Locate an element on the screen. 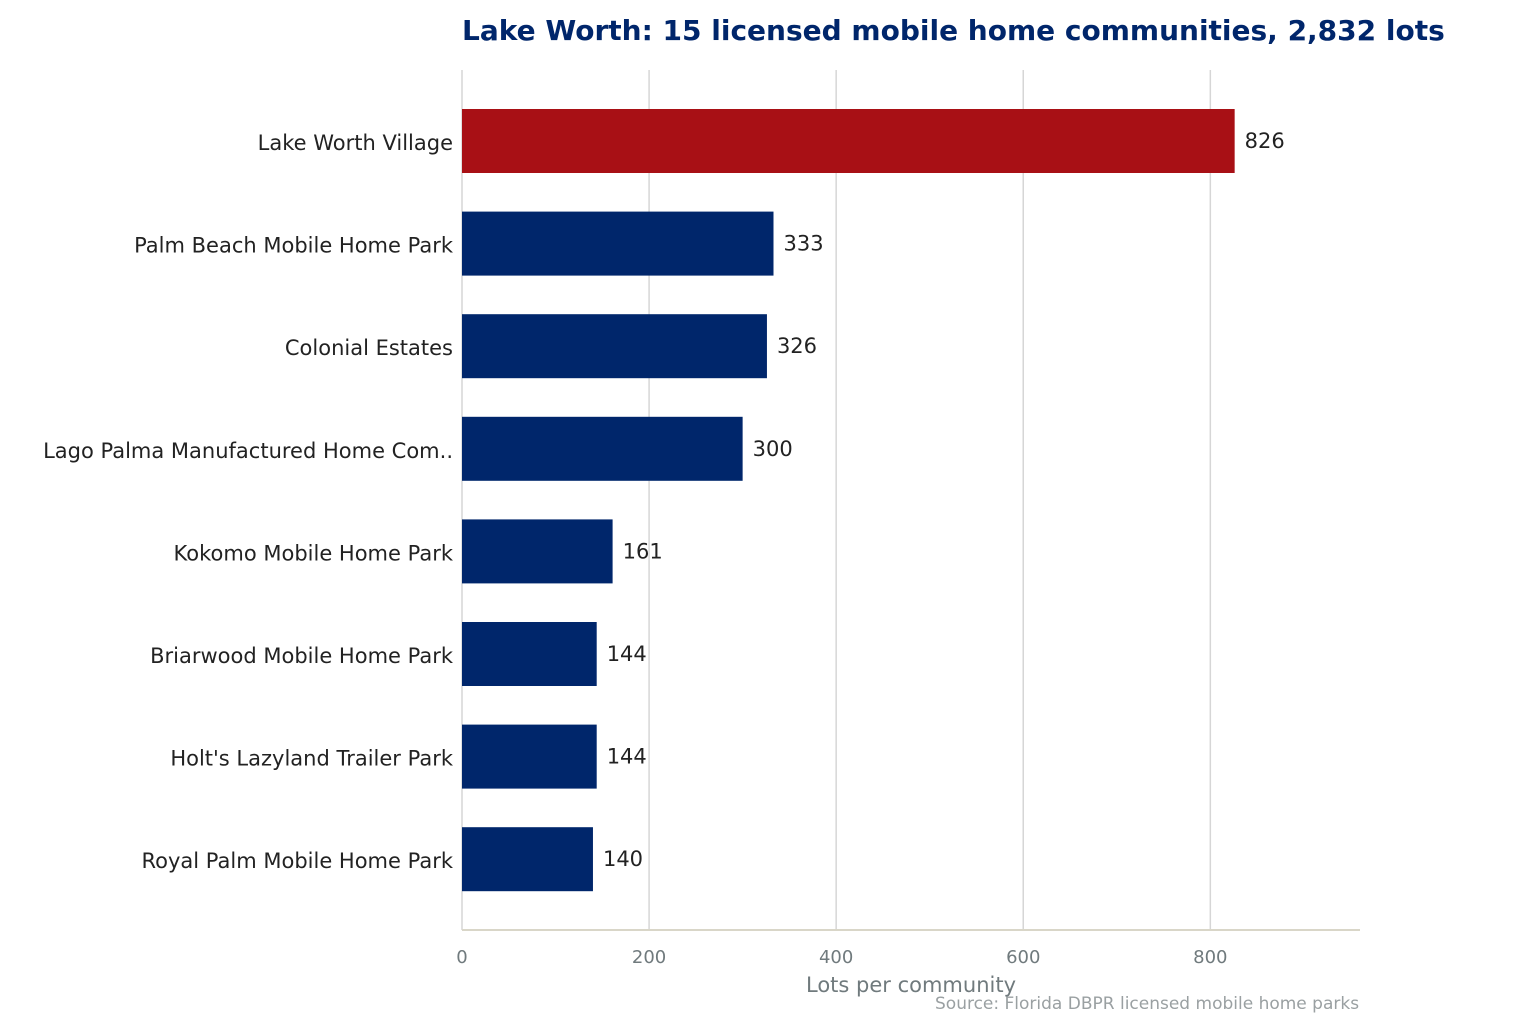 The image size is (1514, 1034). data-label: 326 is located at coordinates (797, 346).